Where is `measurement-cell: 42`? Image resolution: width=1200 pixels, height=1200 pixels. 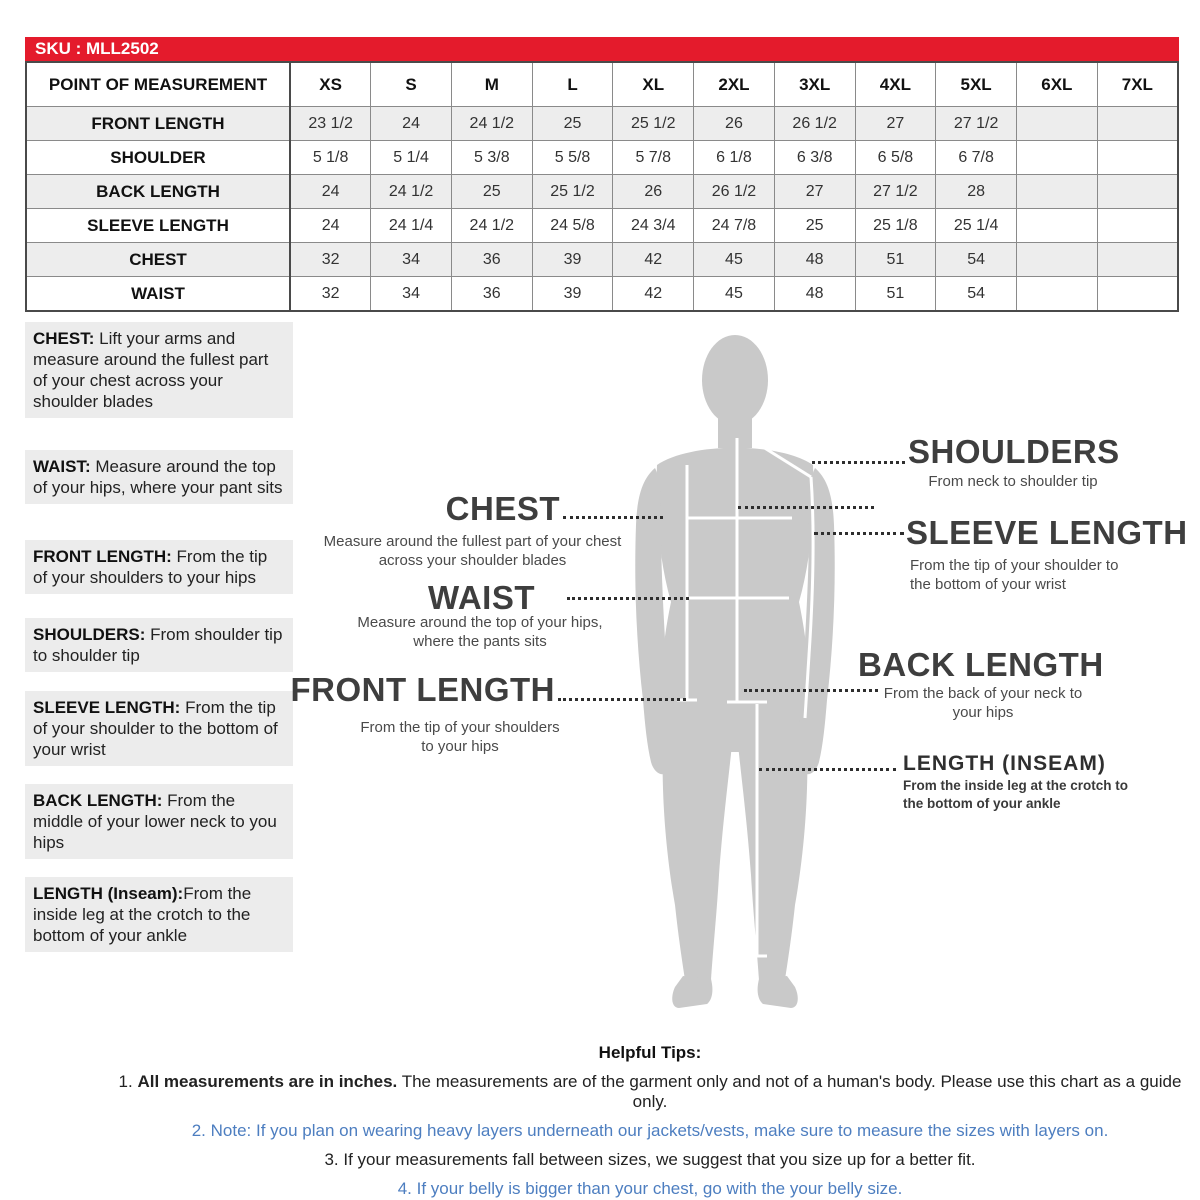 measurement-cell: 42 is located at coordinates (653, 259).